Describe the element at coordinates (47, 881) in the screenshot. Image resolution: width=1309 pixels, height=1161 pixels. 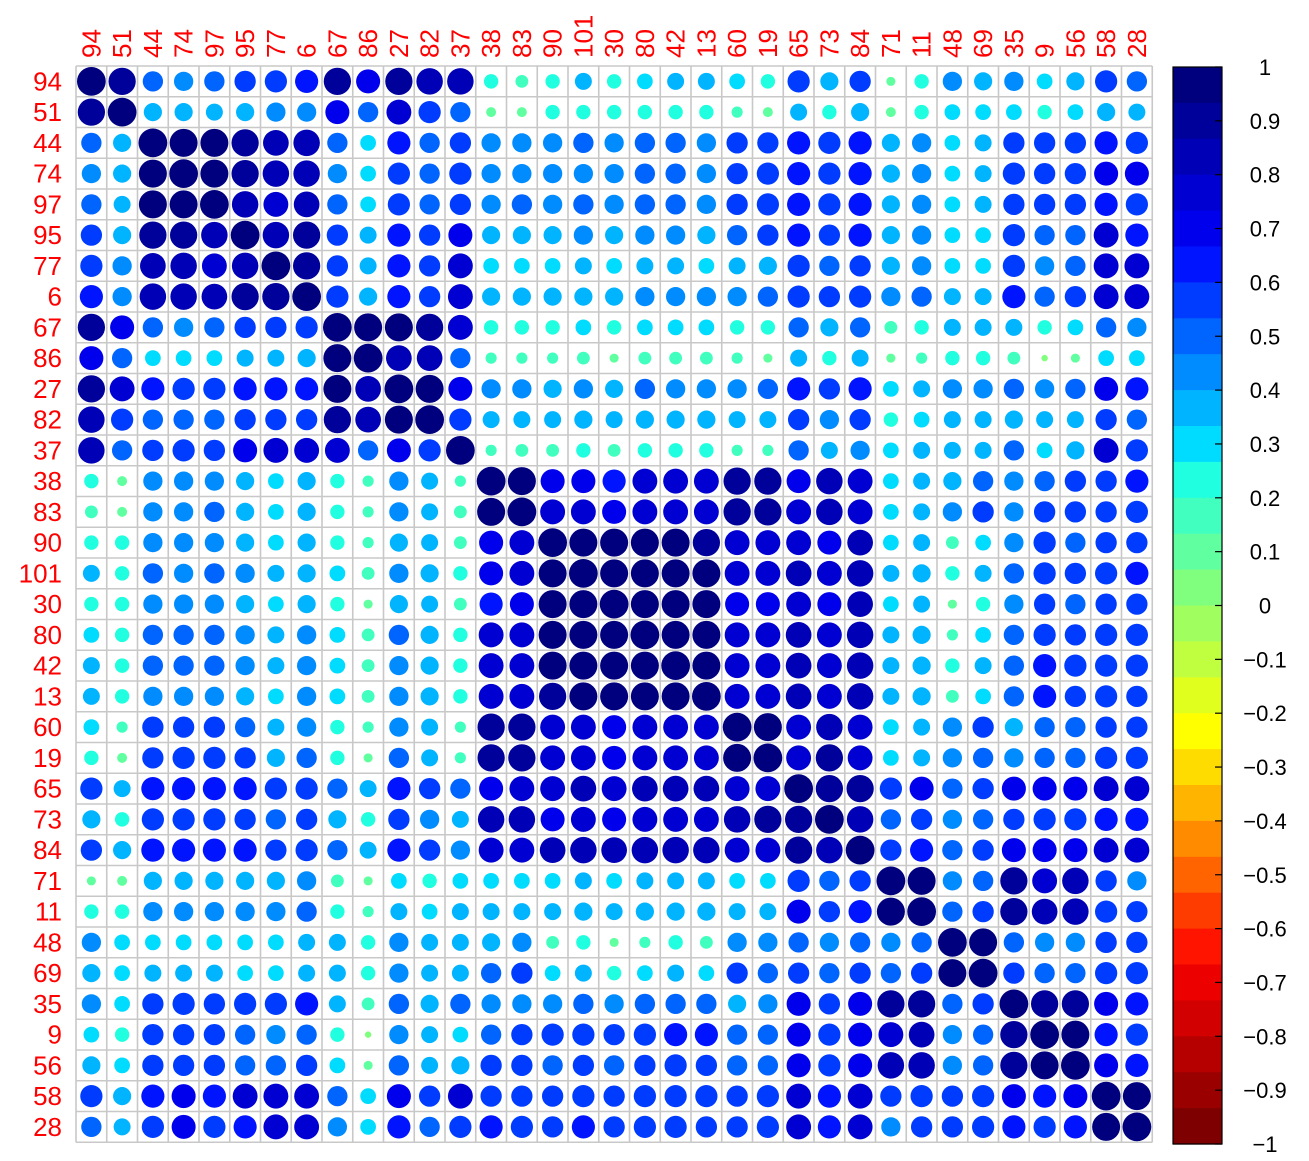
I see `row-label: 71` at that location.